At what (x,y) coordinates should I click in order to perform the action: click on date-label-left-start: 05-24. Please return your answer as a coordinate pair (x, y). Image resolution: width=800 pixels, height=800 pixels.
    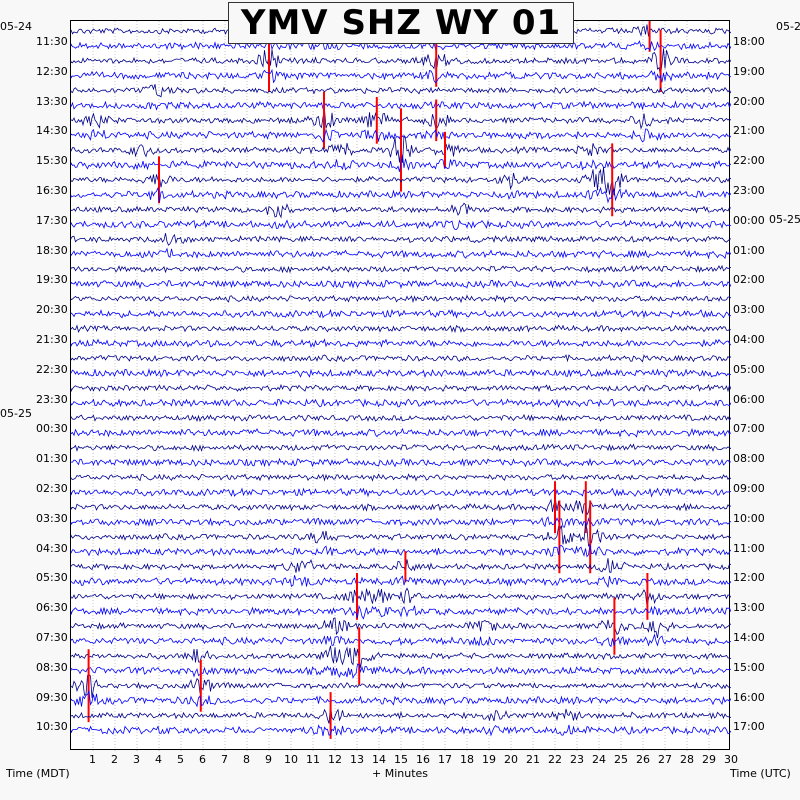
    Looking at the image, I should click on (16, 26).